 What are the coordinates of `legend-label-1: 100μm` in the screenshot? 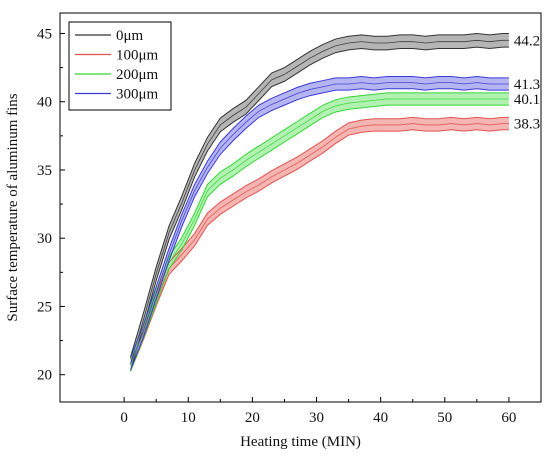 It's located at (137, 56).